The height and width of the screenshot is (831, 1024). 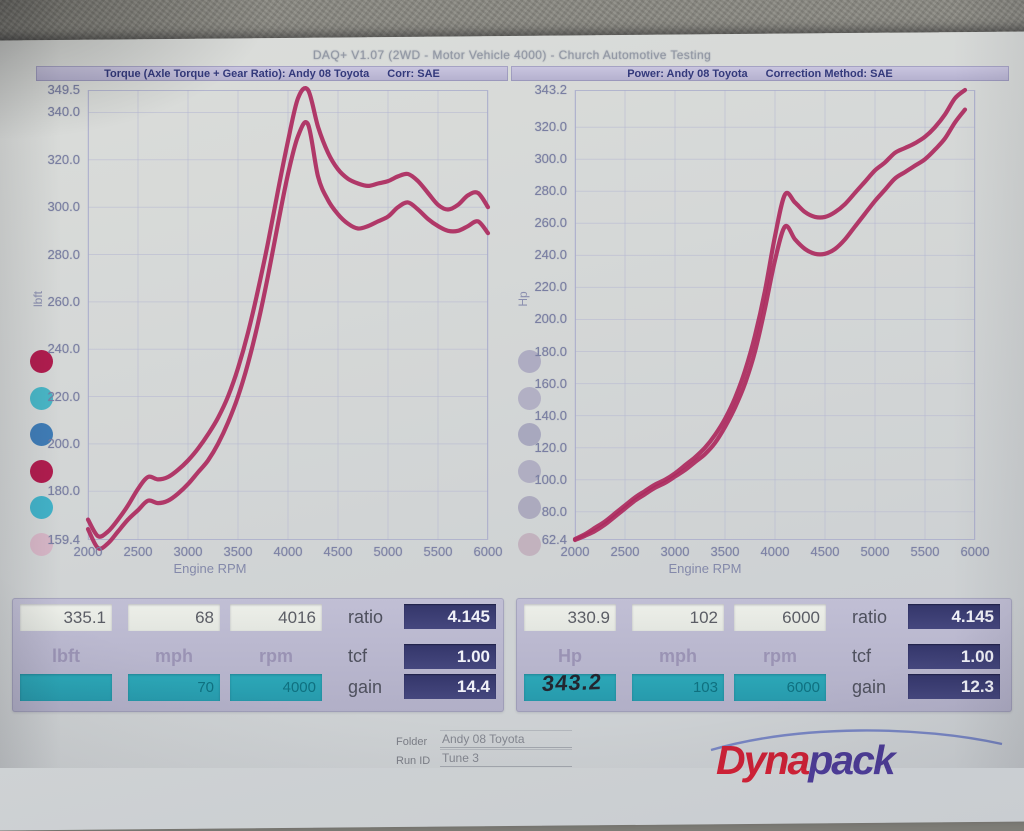 What do you see at coordinates (554, 539) in the screenshot?
I see `y-tick-label: 62.4` at bounding box center [554, 539].